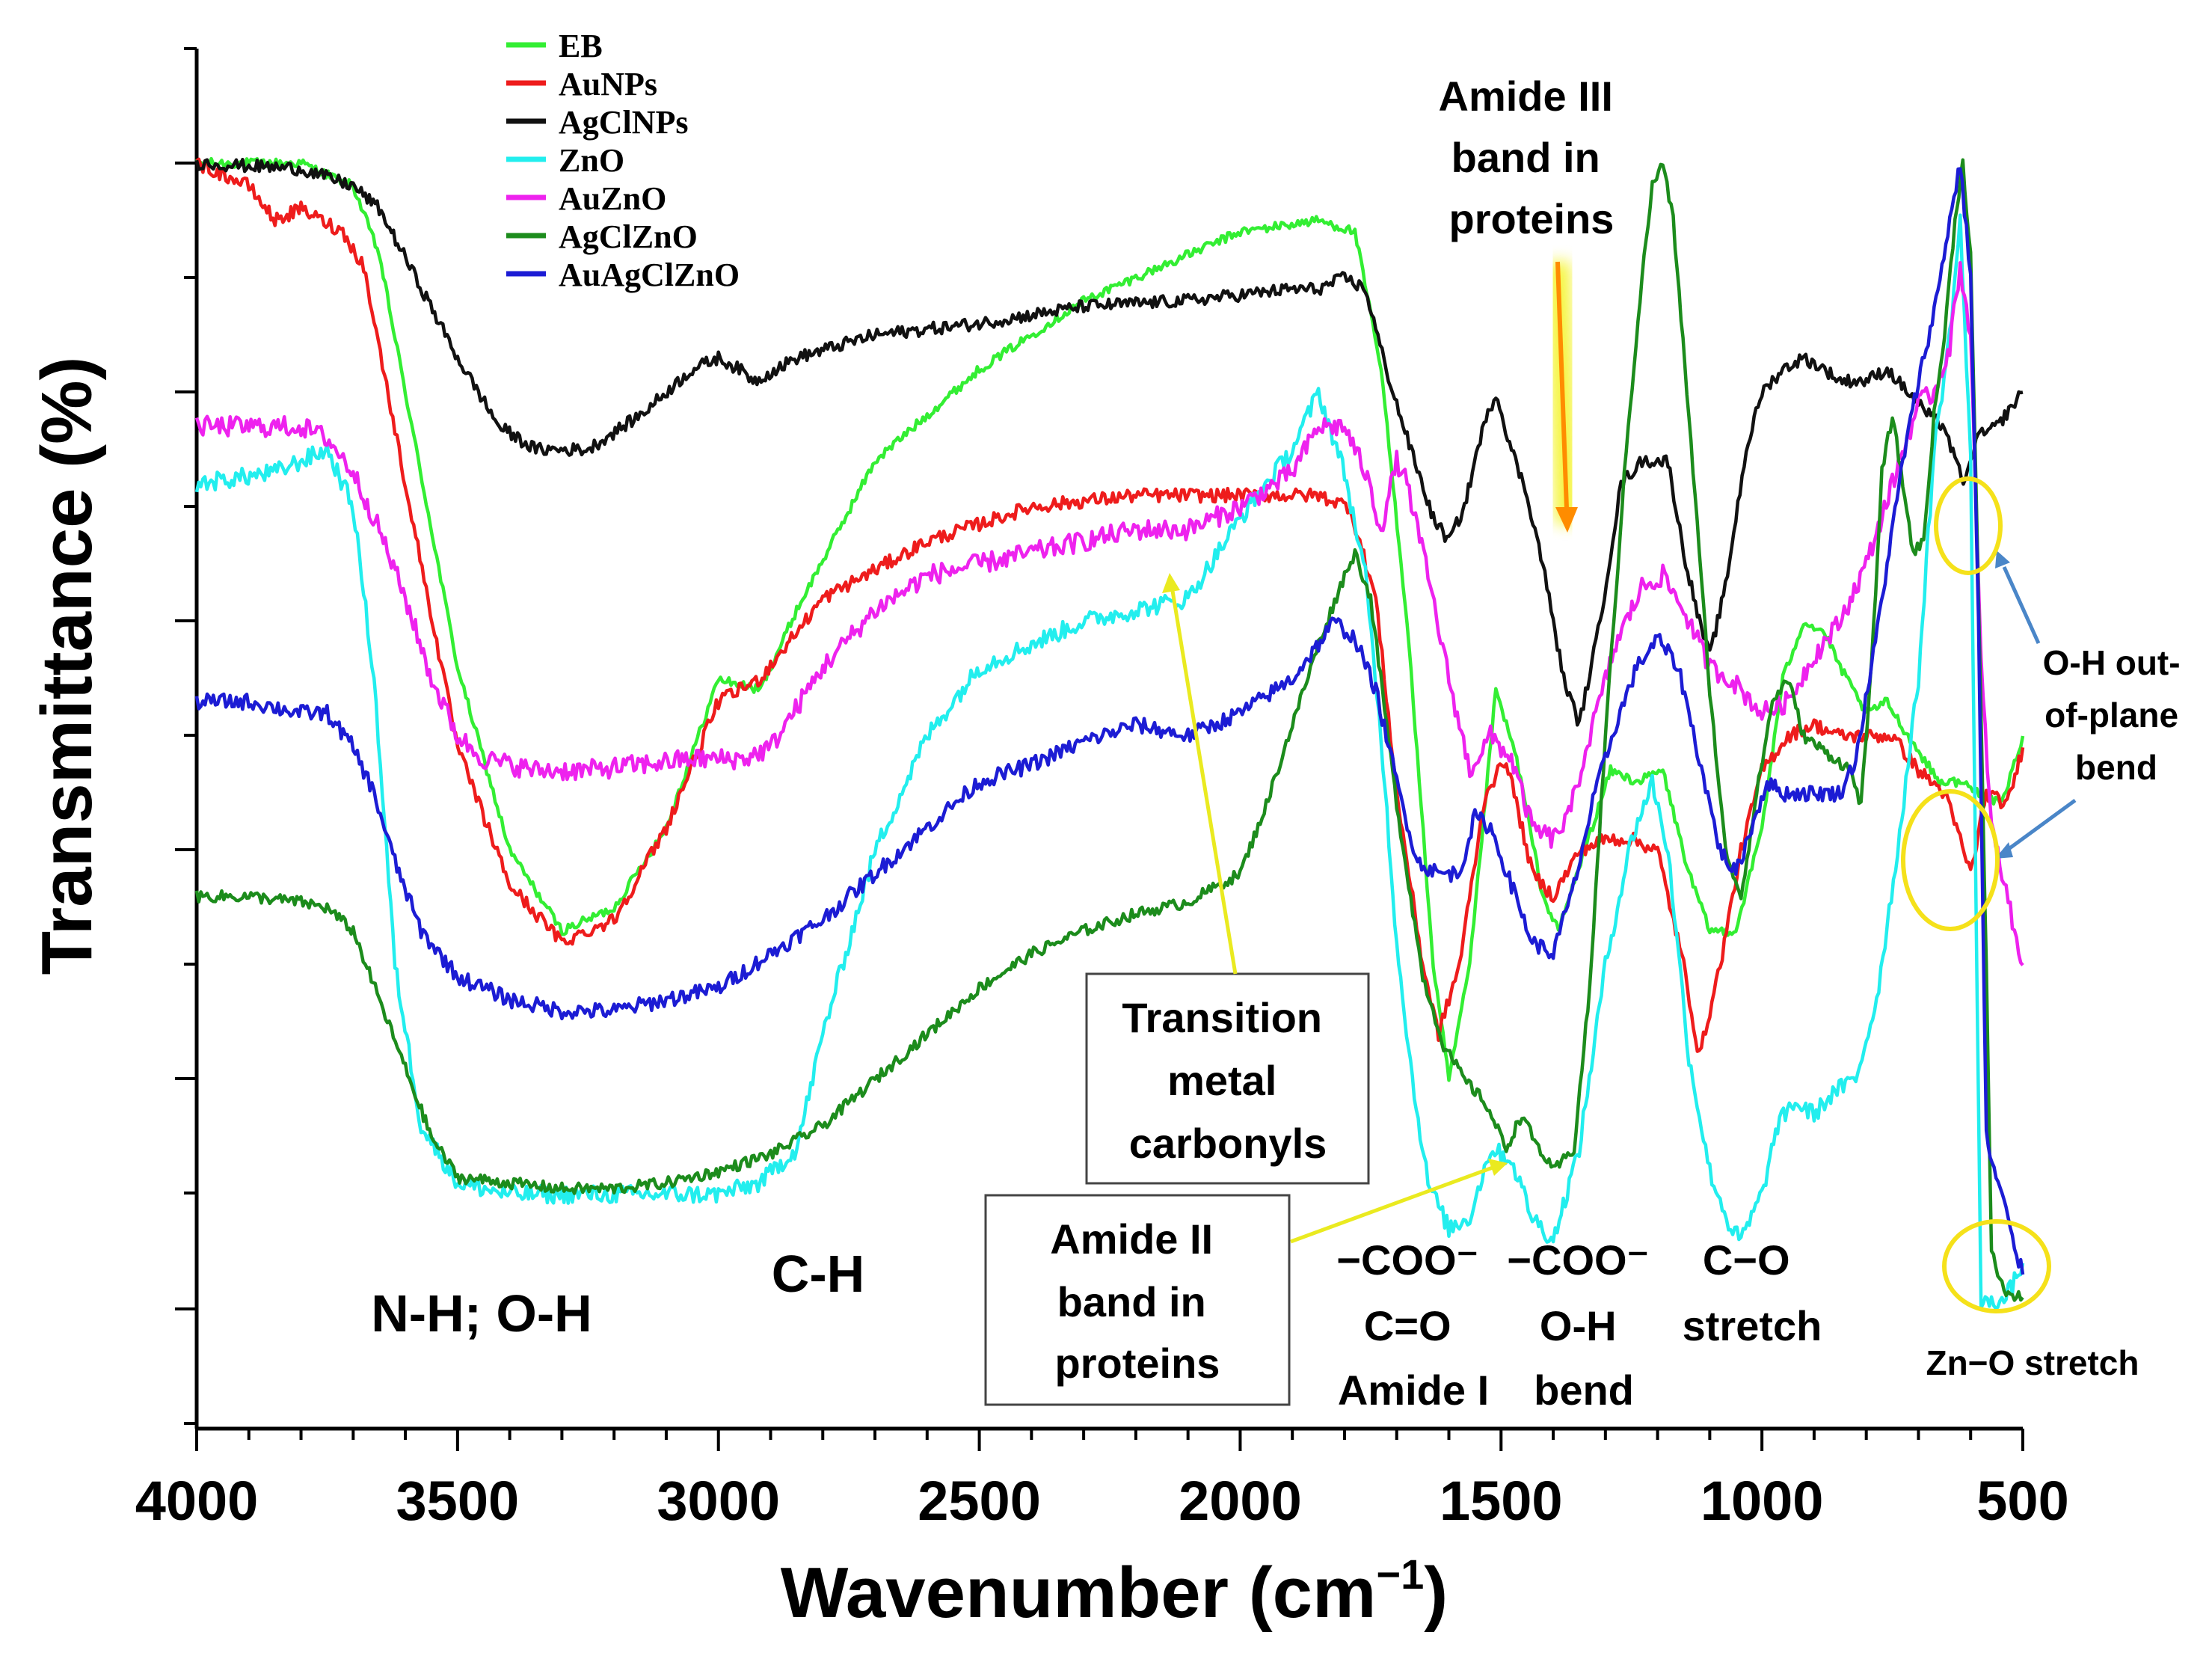 The height and width of the screenshot is (1659, 2212). Describe the element at coordinates (1997, 1266) in the screenshot. I see `highlight-circle-zno` at that location.